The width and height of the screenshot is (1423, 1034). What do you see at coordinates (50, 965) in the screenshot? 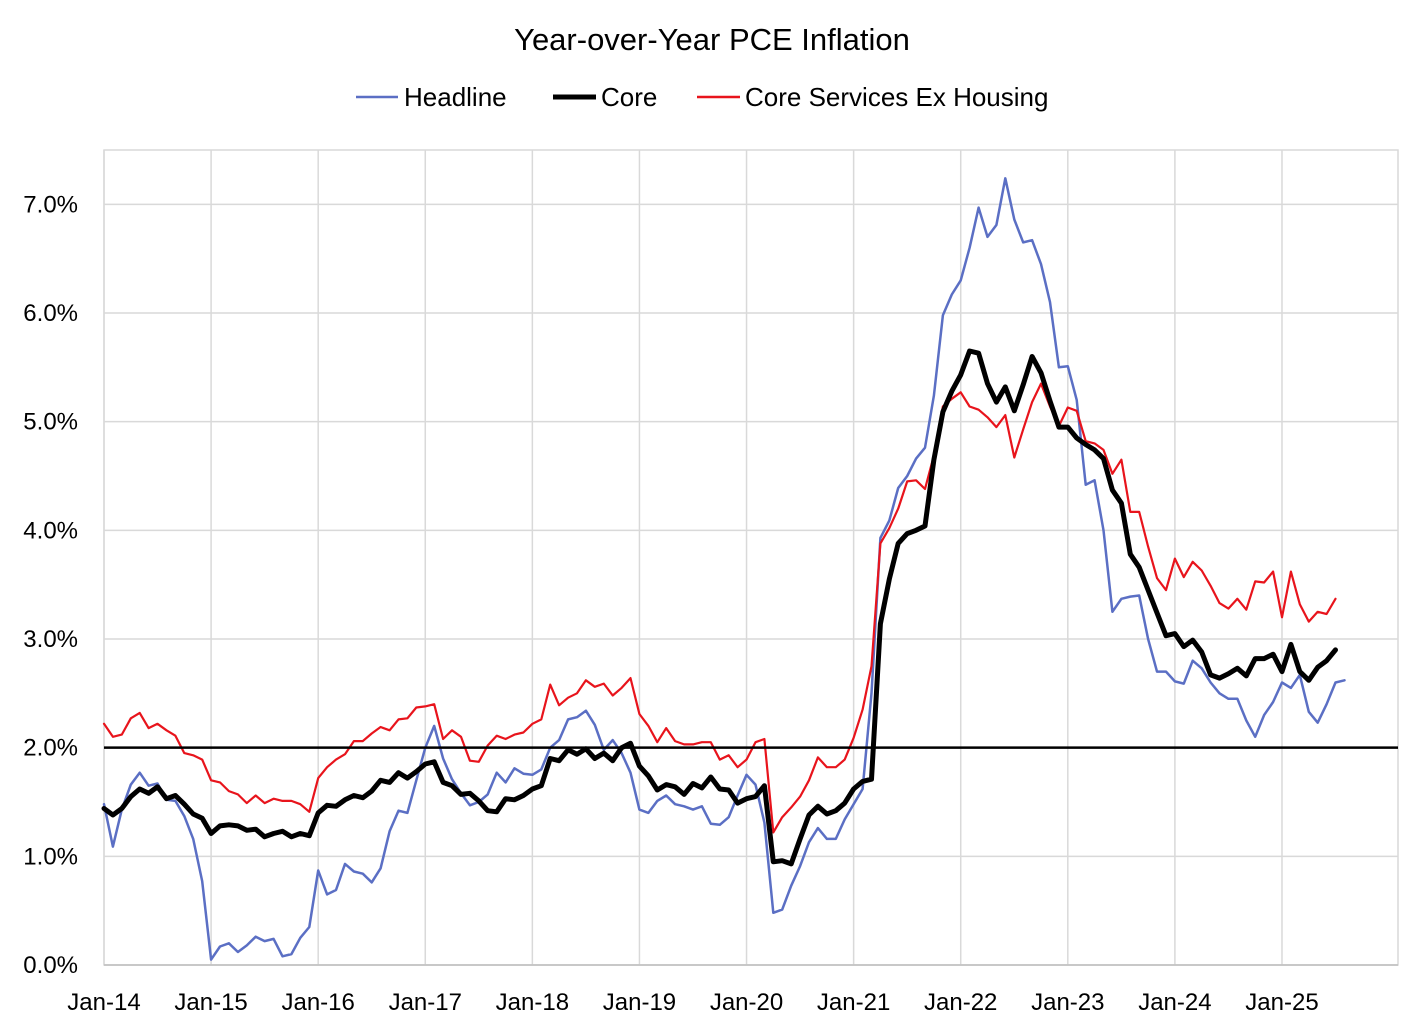
I see `y-tick-label: 0.0%` at bounding box center [50, 965].